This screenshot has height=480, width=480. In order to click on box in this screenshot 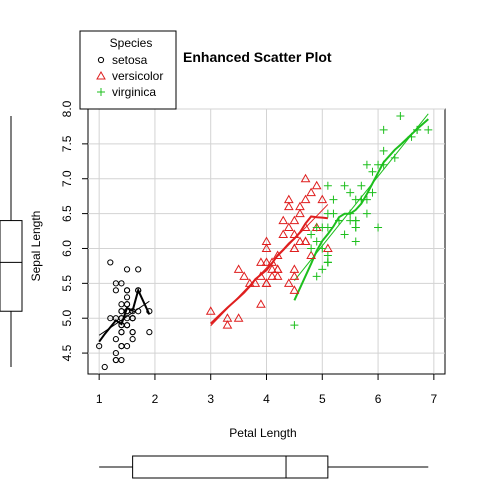, I will do `click(230, 467)`.